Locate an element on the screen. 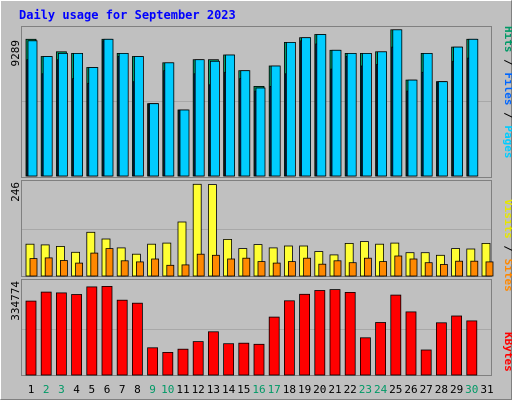 This screenshot has height=405, width=512. x-label-day-30: 30 is located at coordinates (471, 389).